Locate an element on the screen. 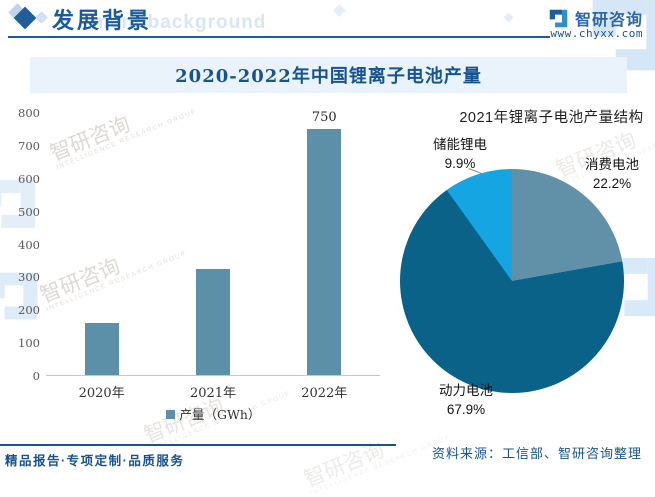  x-tick-label: 2021年 is located at coordinates (213, 393).